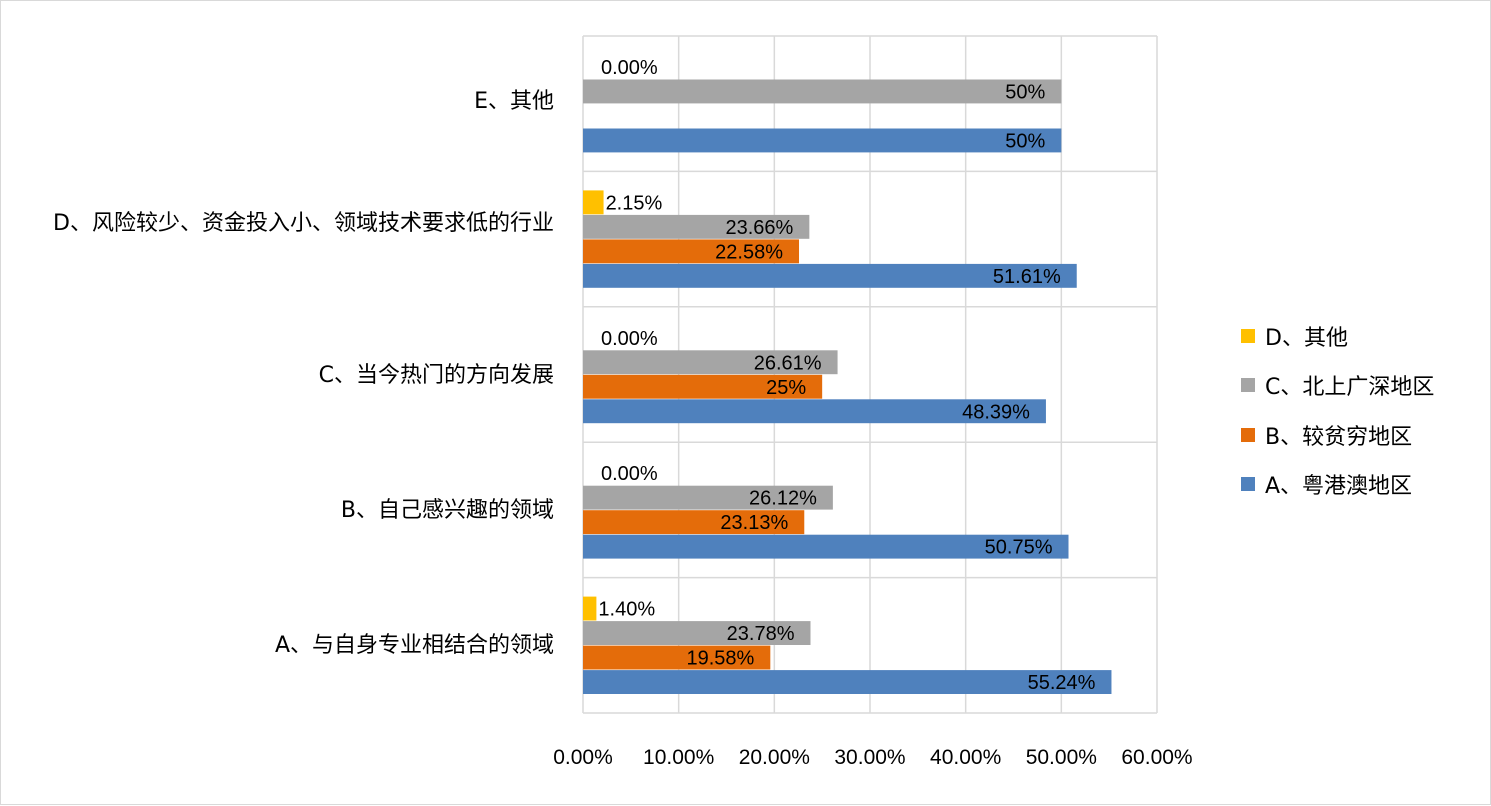 This screenshot has width=1491, height=806. Describe the element at coordinates (1248, 385) in the screenshot. I see `legend-swatch-c` at that location.